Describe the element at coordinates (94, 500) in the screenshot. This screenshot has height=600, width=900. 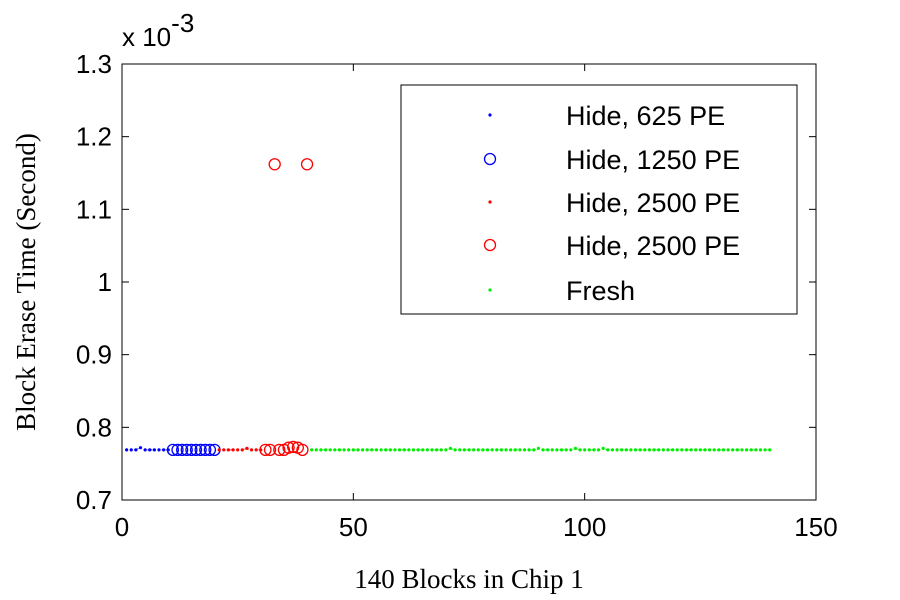
I see `y-tick-label: 0.7` at that location.